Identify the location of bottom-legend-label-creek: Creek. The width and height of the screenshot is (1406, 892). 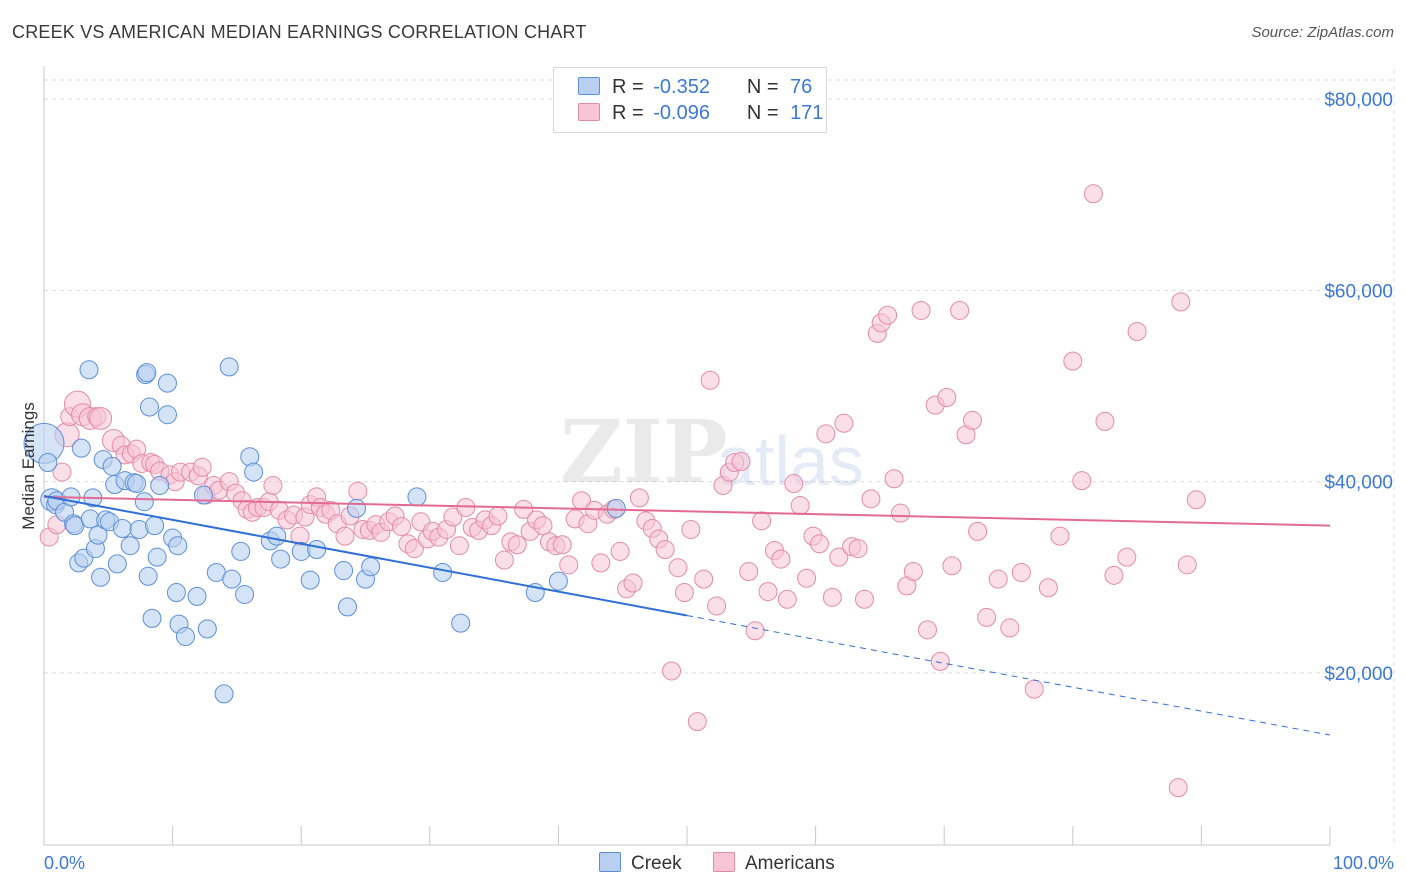
(656, 863).